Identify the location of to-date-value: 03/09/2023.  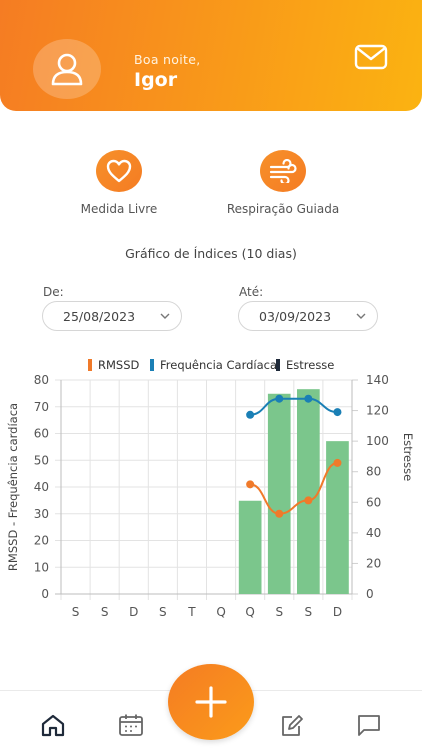
(295, 316).